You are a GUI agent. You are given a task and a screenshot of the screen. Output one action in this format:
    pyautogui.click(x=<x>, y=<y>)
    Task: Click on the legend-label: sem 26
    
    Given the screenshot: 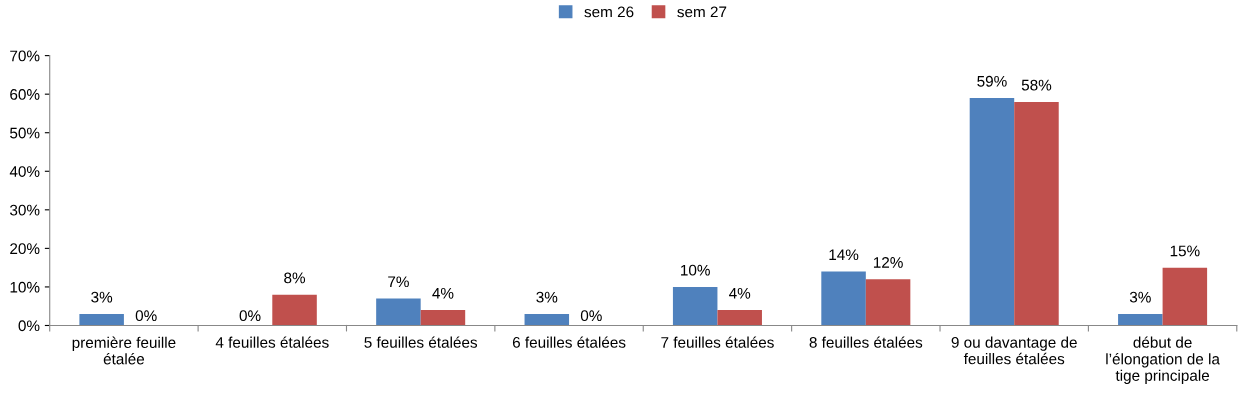 What is the action you would take?
    pyautogui.click(x=609, y=12)
    